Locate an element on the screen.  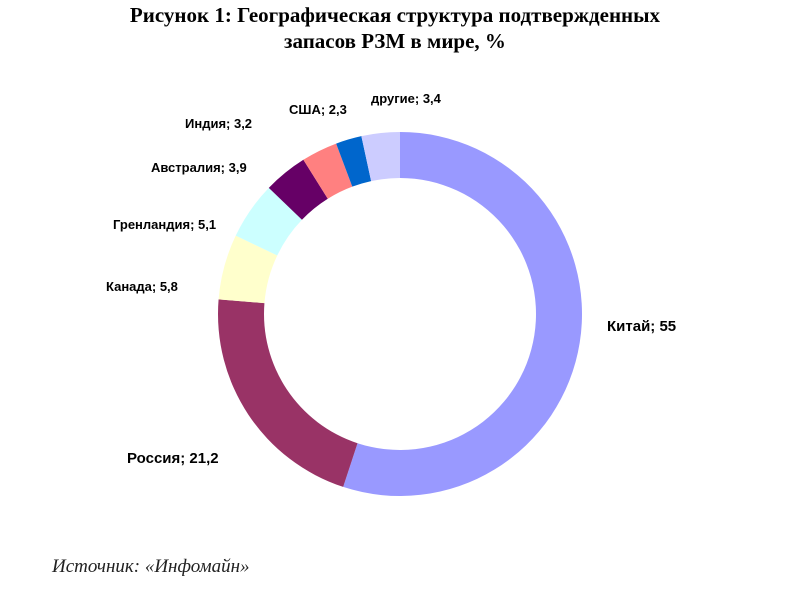
slice-label-6: Индия; 3,2 is located at coordinates (218, 123).